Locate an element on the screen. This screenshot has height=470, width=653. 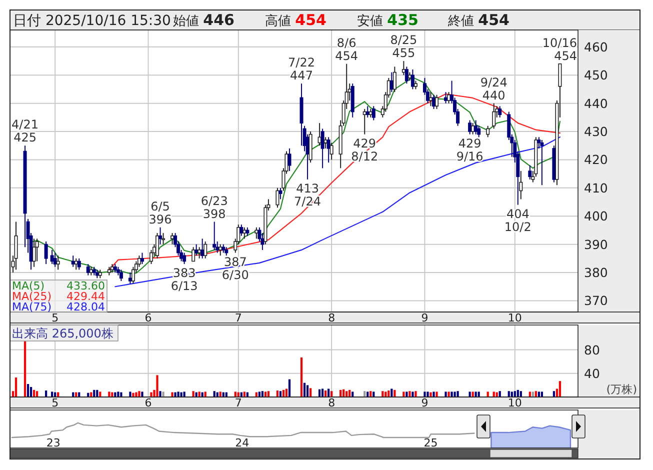
y-tick-label: 390 is located at coordinates (596, 244).